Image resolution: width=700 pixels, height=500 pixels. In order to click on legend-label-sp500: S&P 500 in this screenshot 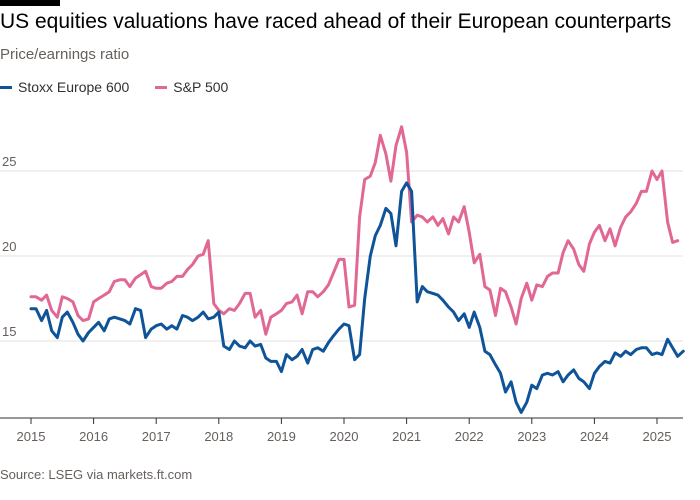, I will do `click(201, 87)`.